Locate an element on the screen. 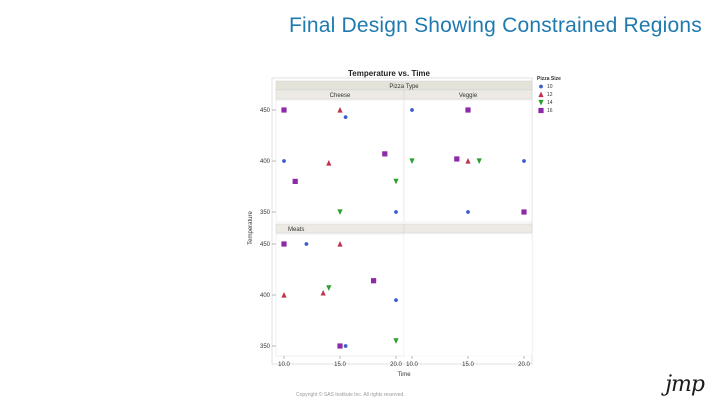  column-group-label: Pizza Type is located at coordinates (404, 87).